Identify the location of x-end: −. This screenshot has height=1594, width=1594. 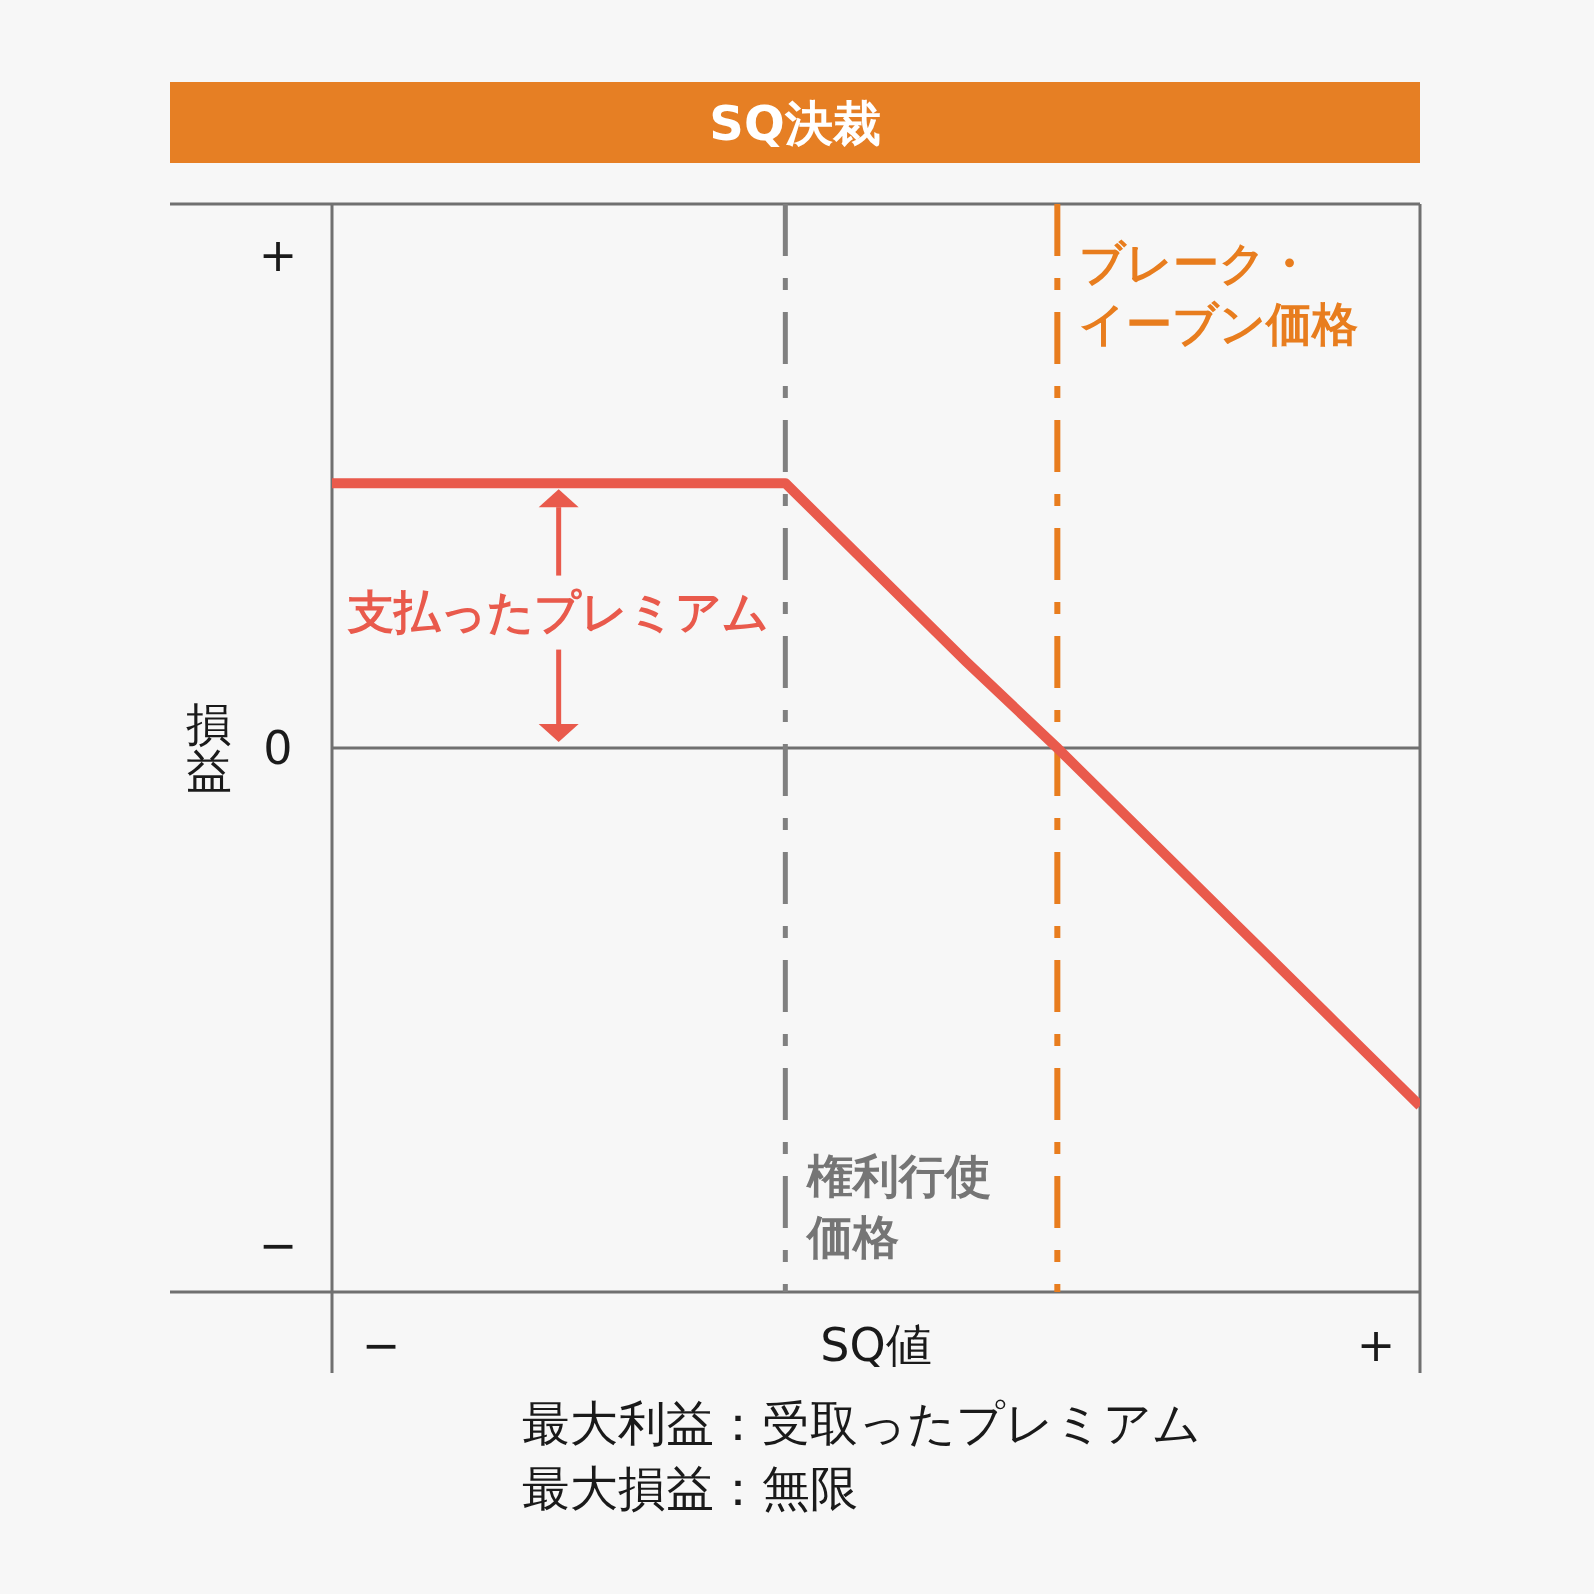
(381, 1345).